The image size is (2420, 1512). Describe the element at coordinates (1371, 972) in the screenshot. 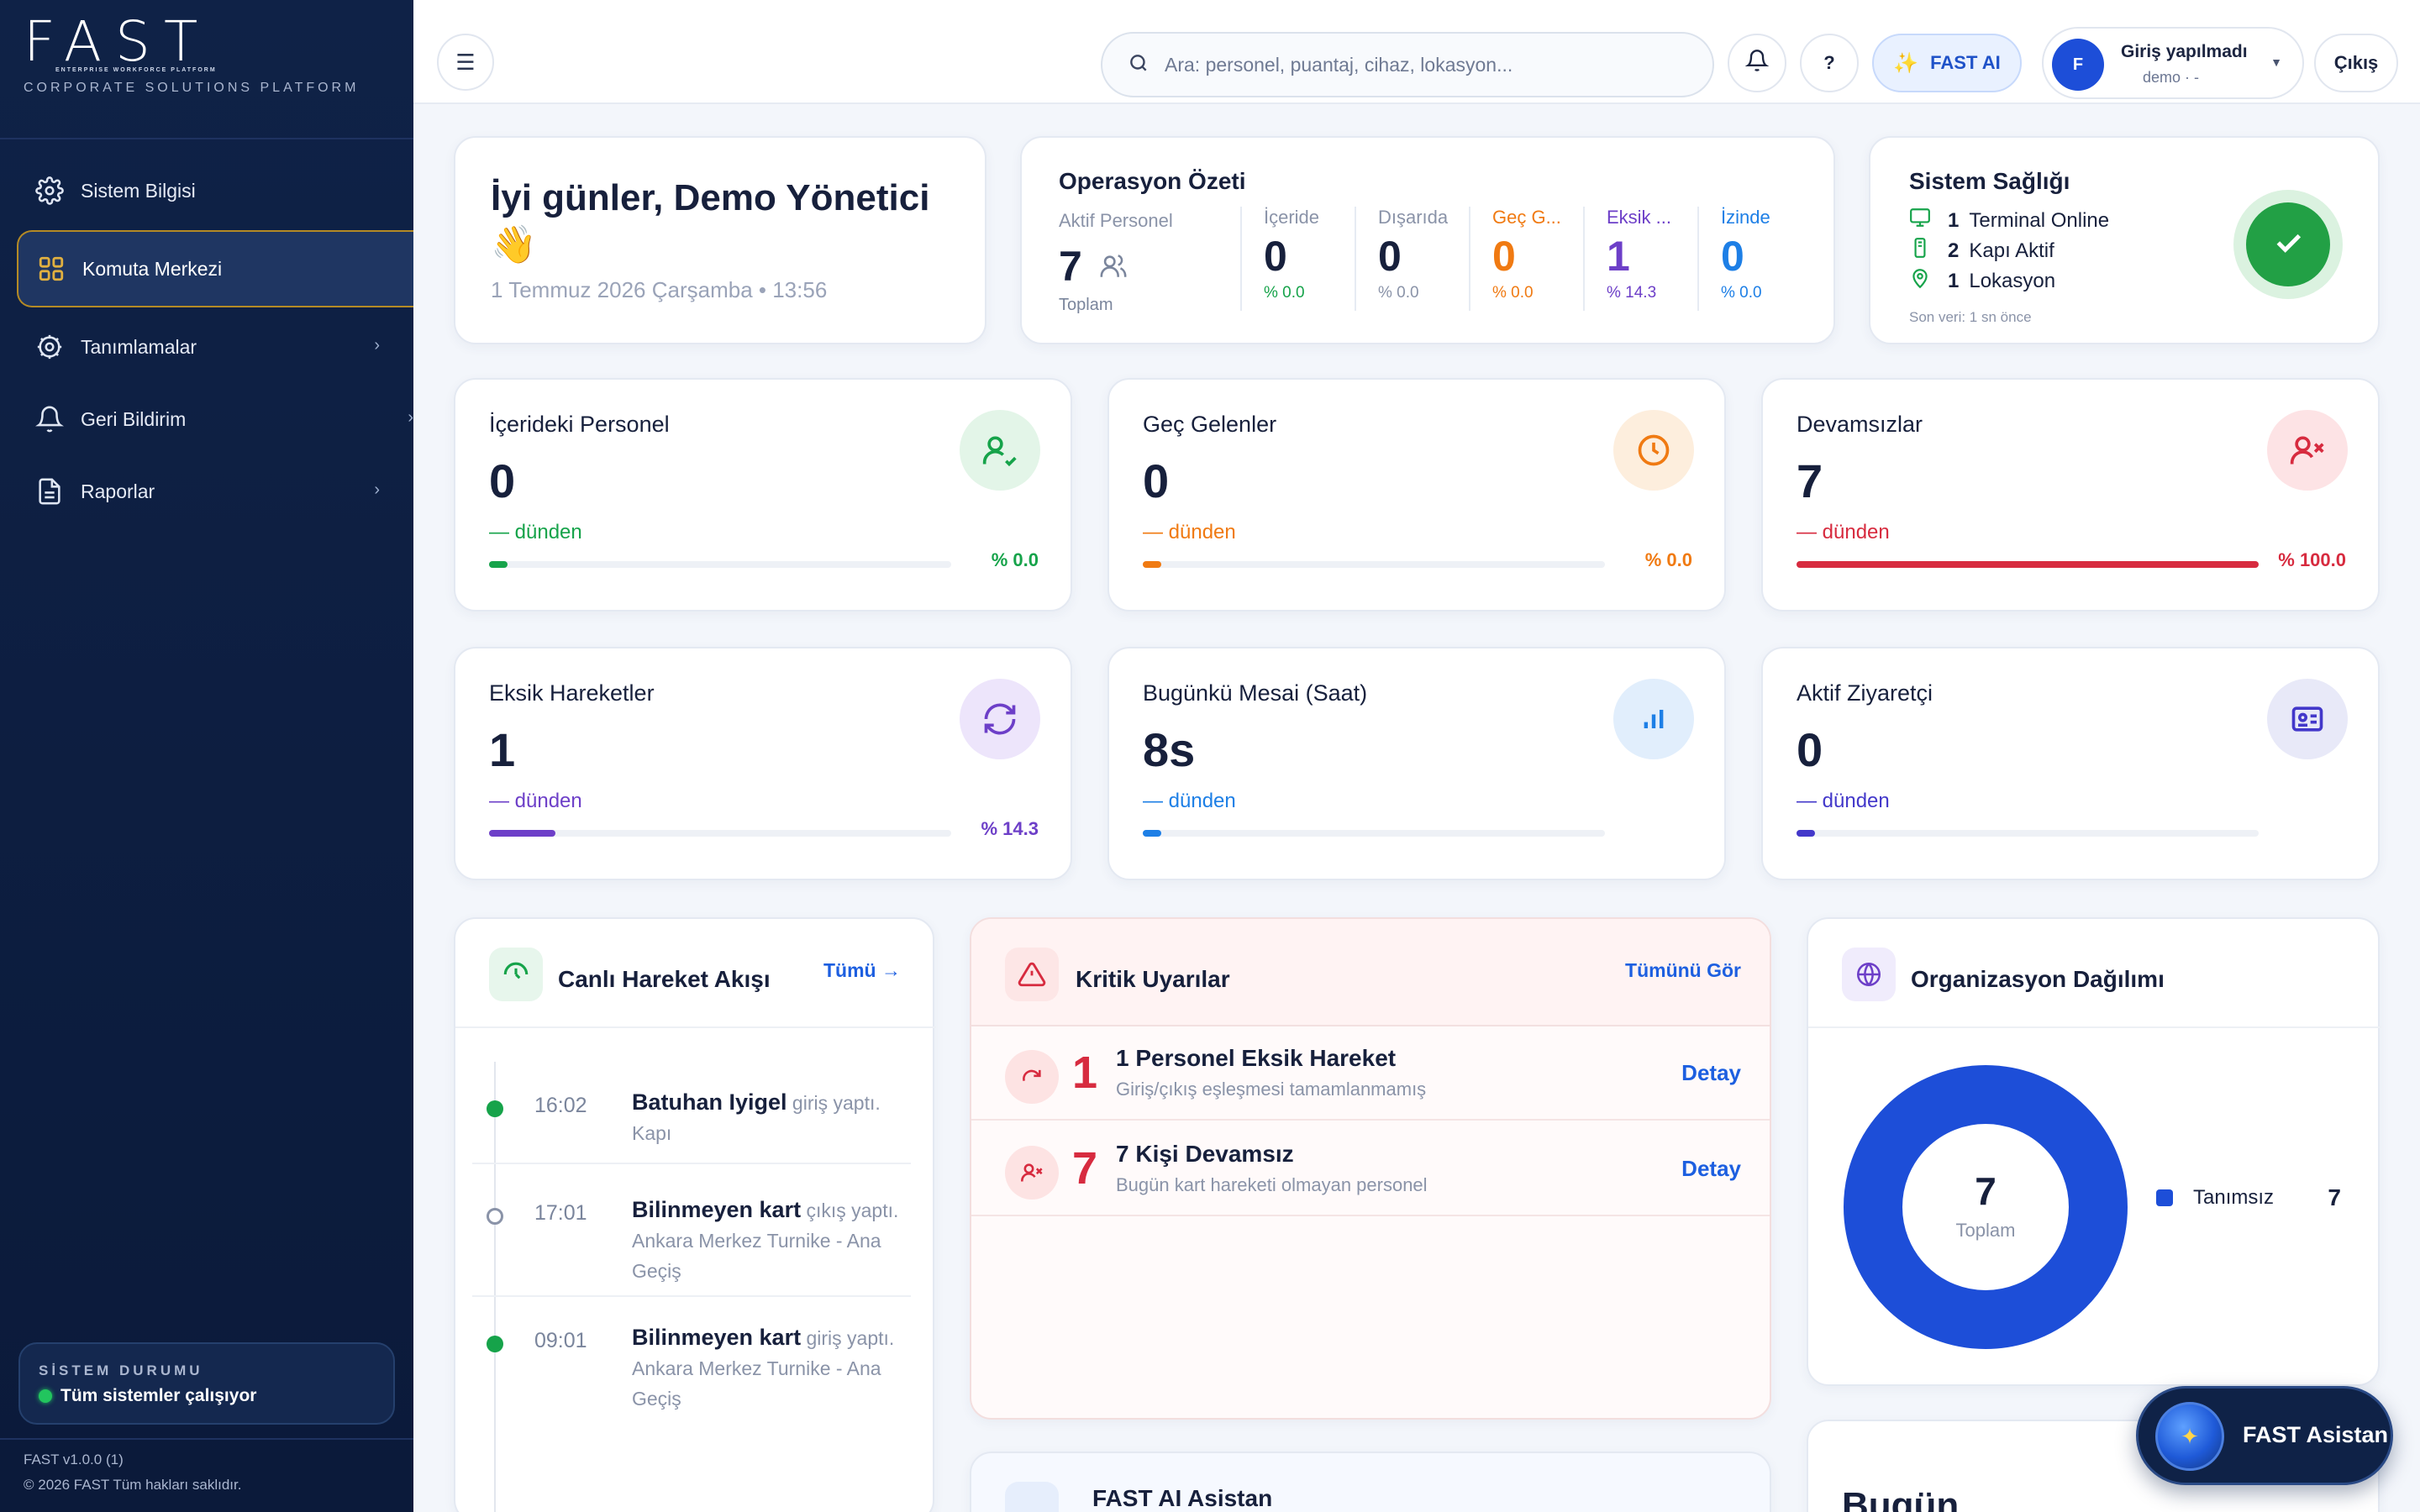

I see `alerts-header: Kritik Uyarılar Tümünü Gör` at that location.